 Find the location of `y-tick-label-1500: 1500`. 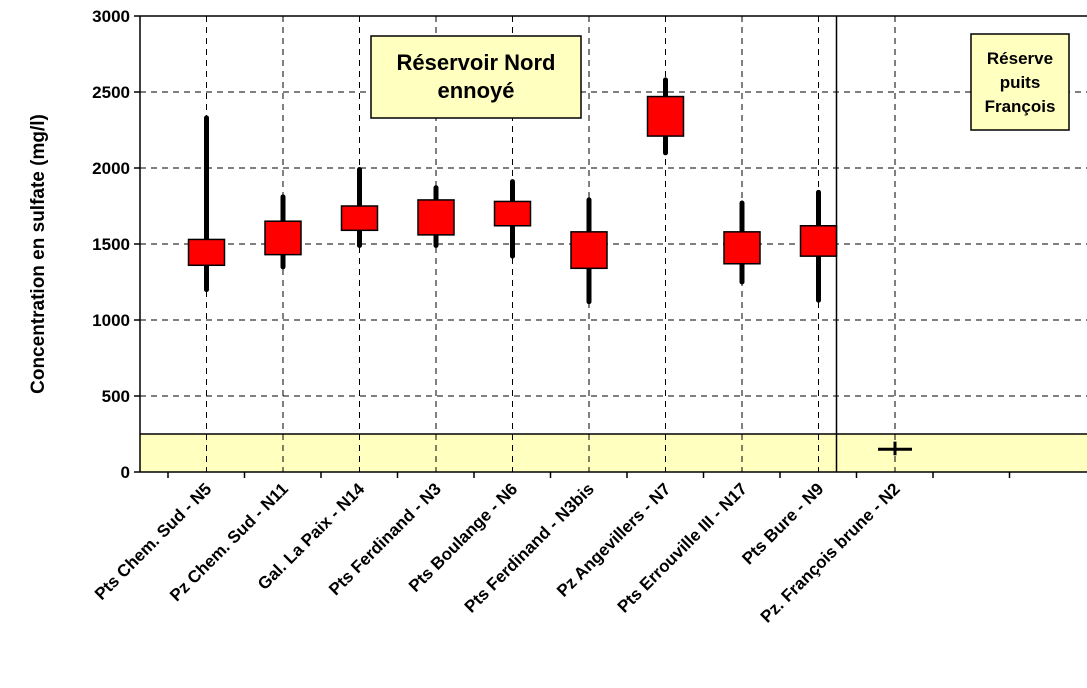

y-tick-label-1500: 1500 is located at coordinates (111, 244).